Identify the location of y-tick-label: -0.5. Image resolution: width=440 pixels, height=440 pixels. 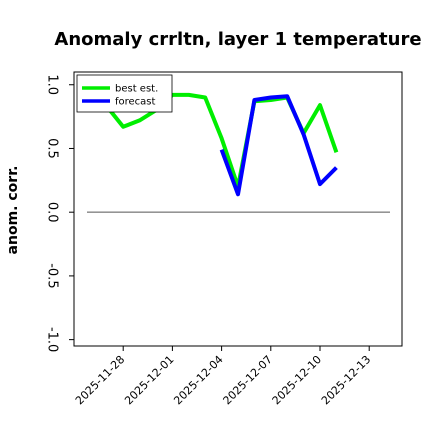
(52, 275).